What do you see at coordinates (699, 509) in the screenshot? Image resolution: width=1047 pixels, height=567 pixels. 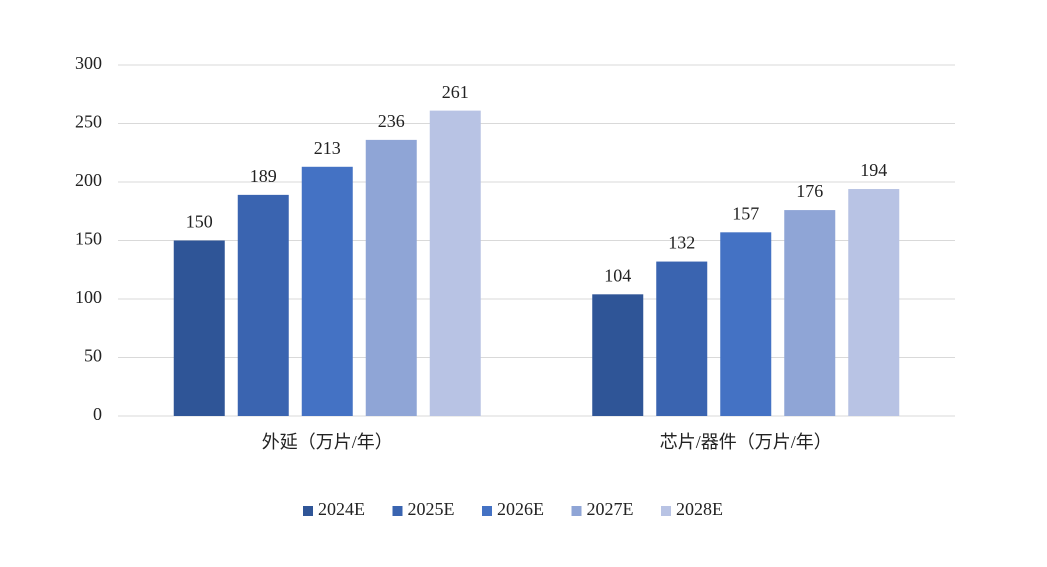 I see `legend-label: 2028E` at bounding box center [699, 509].